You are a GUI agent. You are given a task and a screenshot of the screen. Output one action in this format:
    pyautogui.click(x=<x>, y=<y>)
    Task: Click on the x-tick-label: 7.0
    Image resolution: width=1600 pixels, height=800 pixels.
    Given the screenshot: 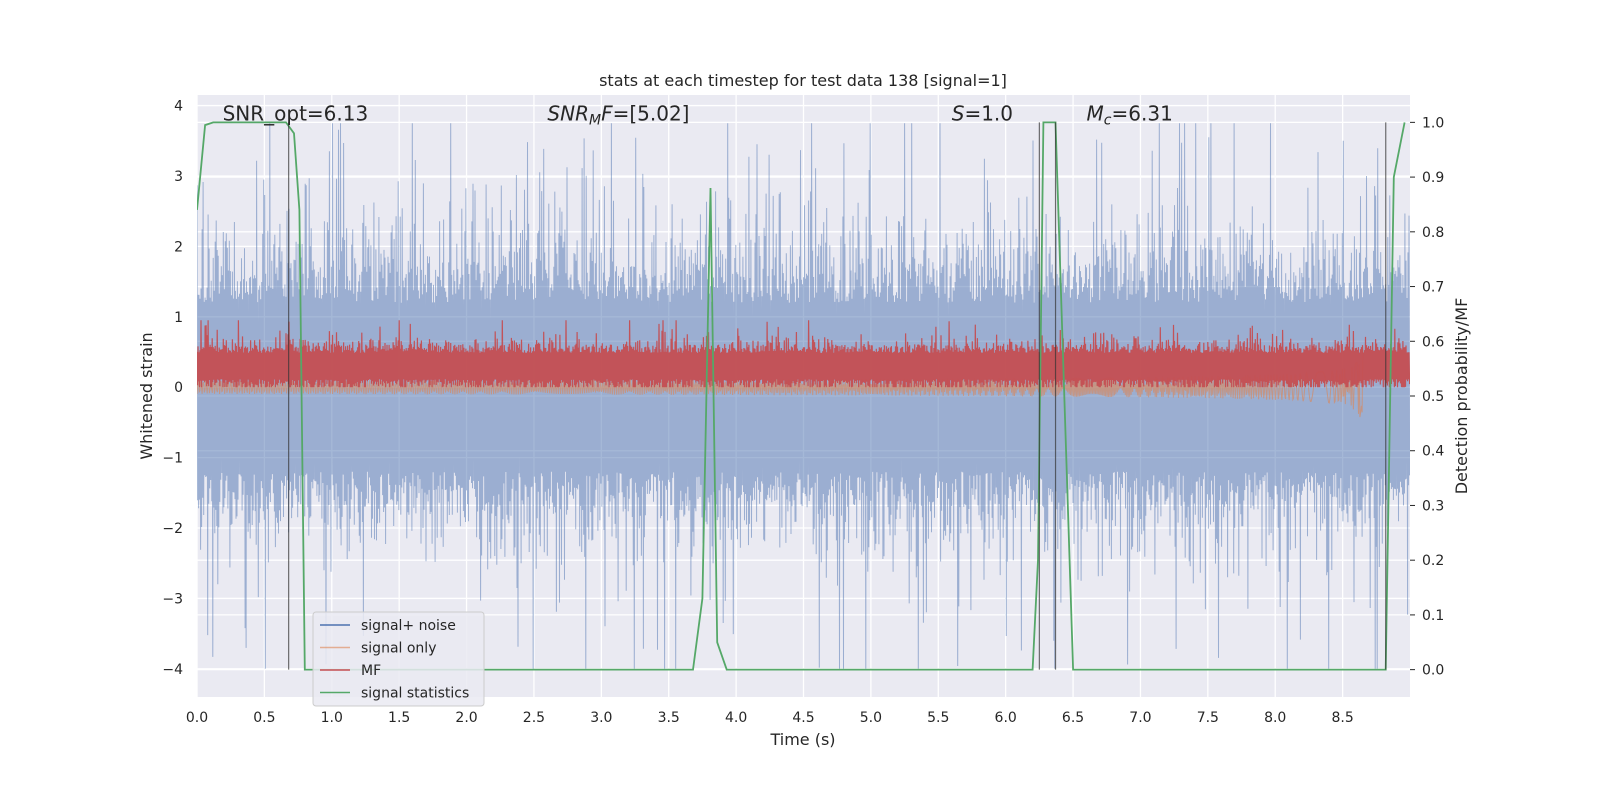 What is the action you would take?
    pyautogui.click(x=1140, y=718)
    